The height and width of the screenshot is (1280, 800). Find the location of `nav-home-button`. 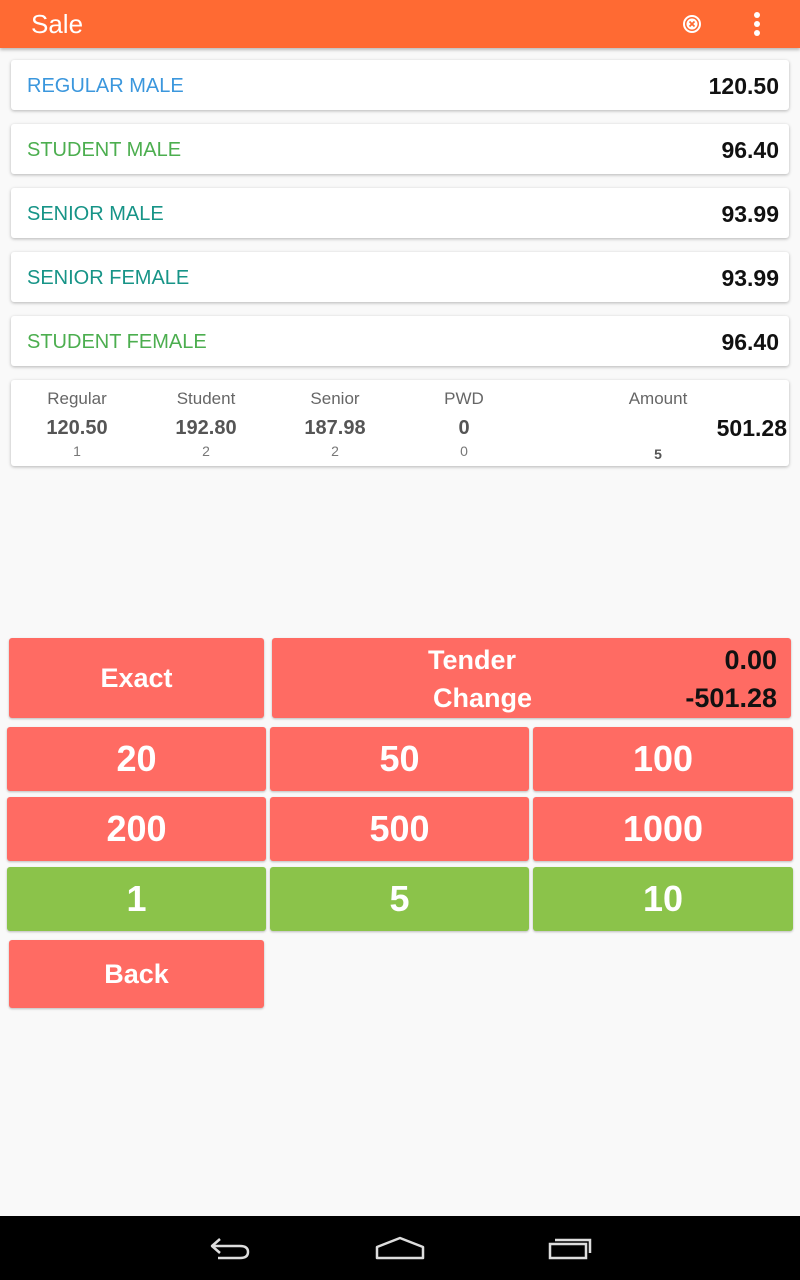

nav-home-button is located at coordinates (400, 1248).